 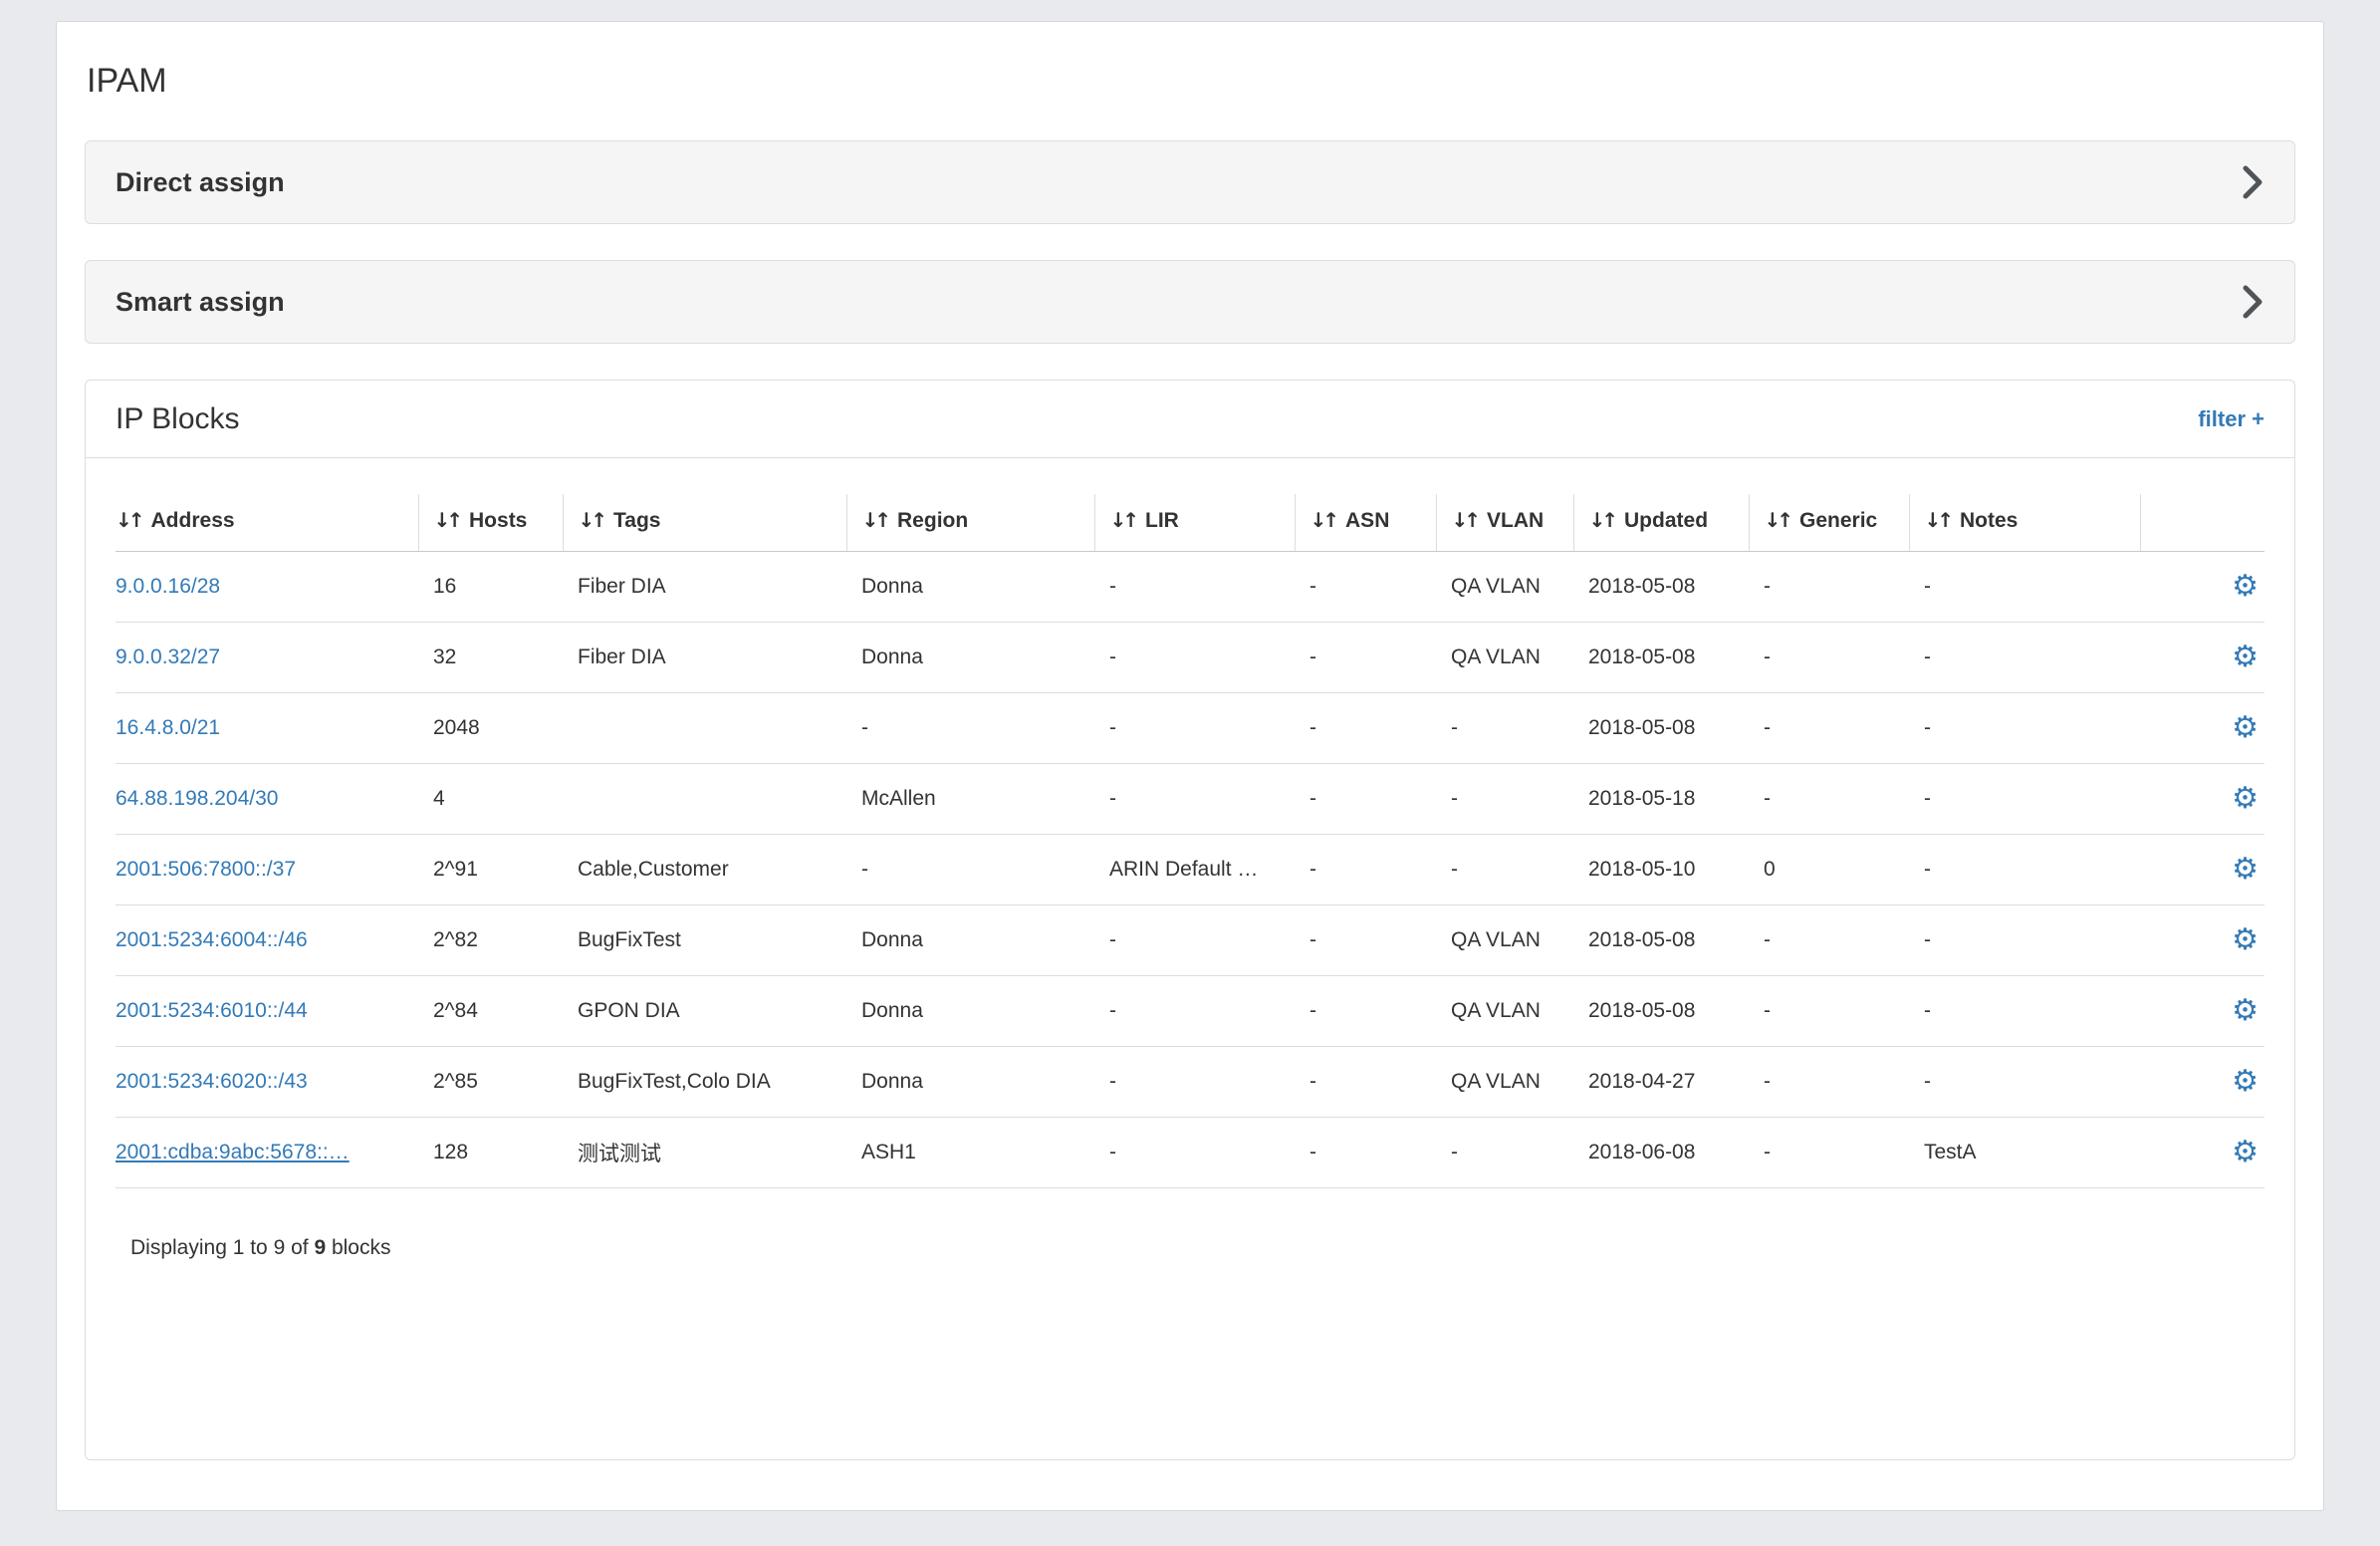 I want to click on cell-address: 2001:506:7800::/37, so click(x=267, y=870).